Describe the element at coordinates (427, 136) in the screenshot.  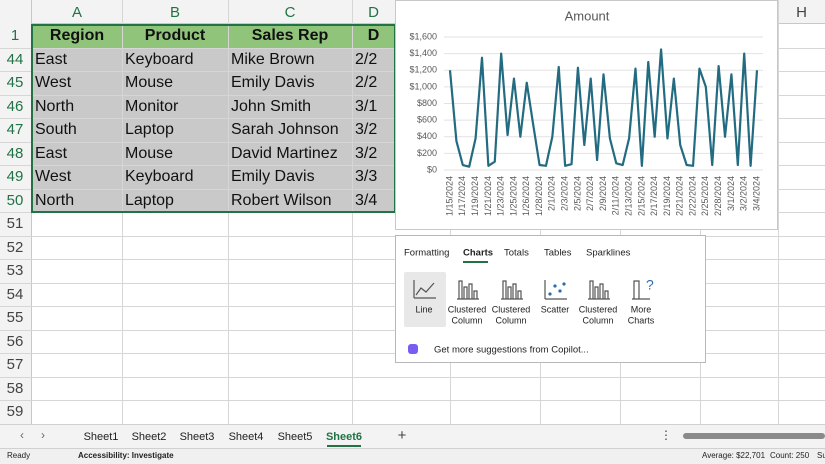
I see `y-tick-label: $400` at that location.